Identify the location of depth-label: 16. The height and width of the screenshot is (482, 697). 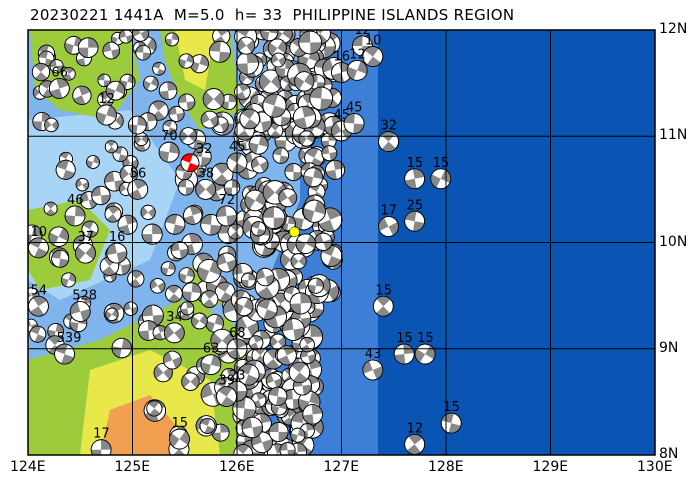
(117, 237).